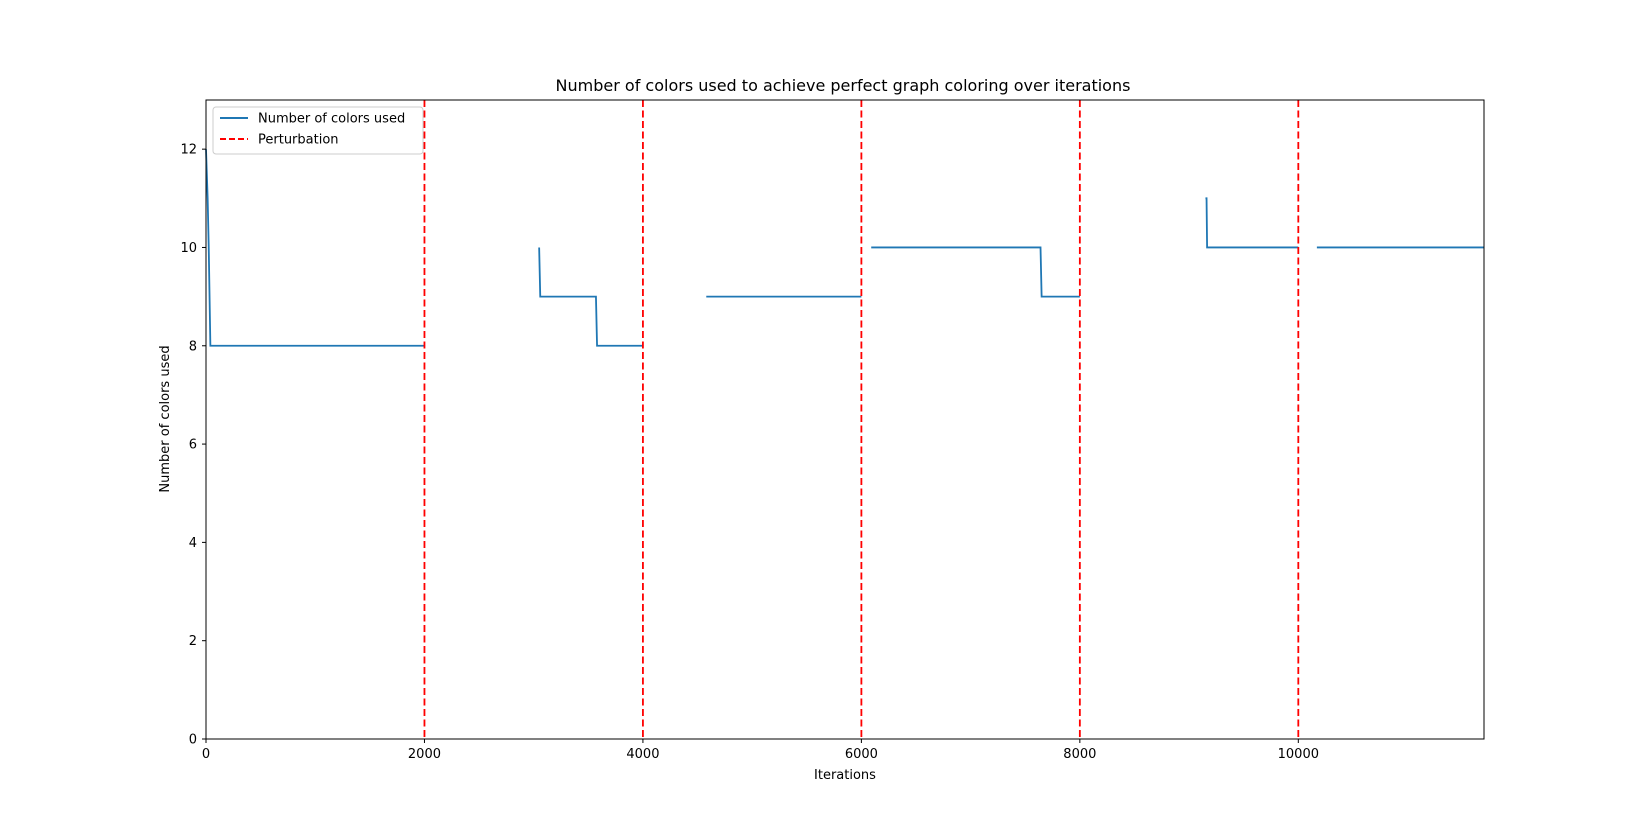 This screenshot has width=1639, height=825. I want to click on x-tick-label: 10000, so click(1298, 754).